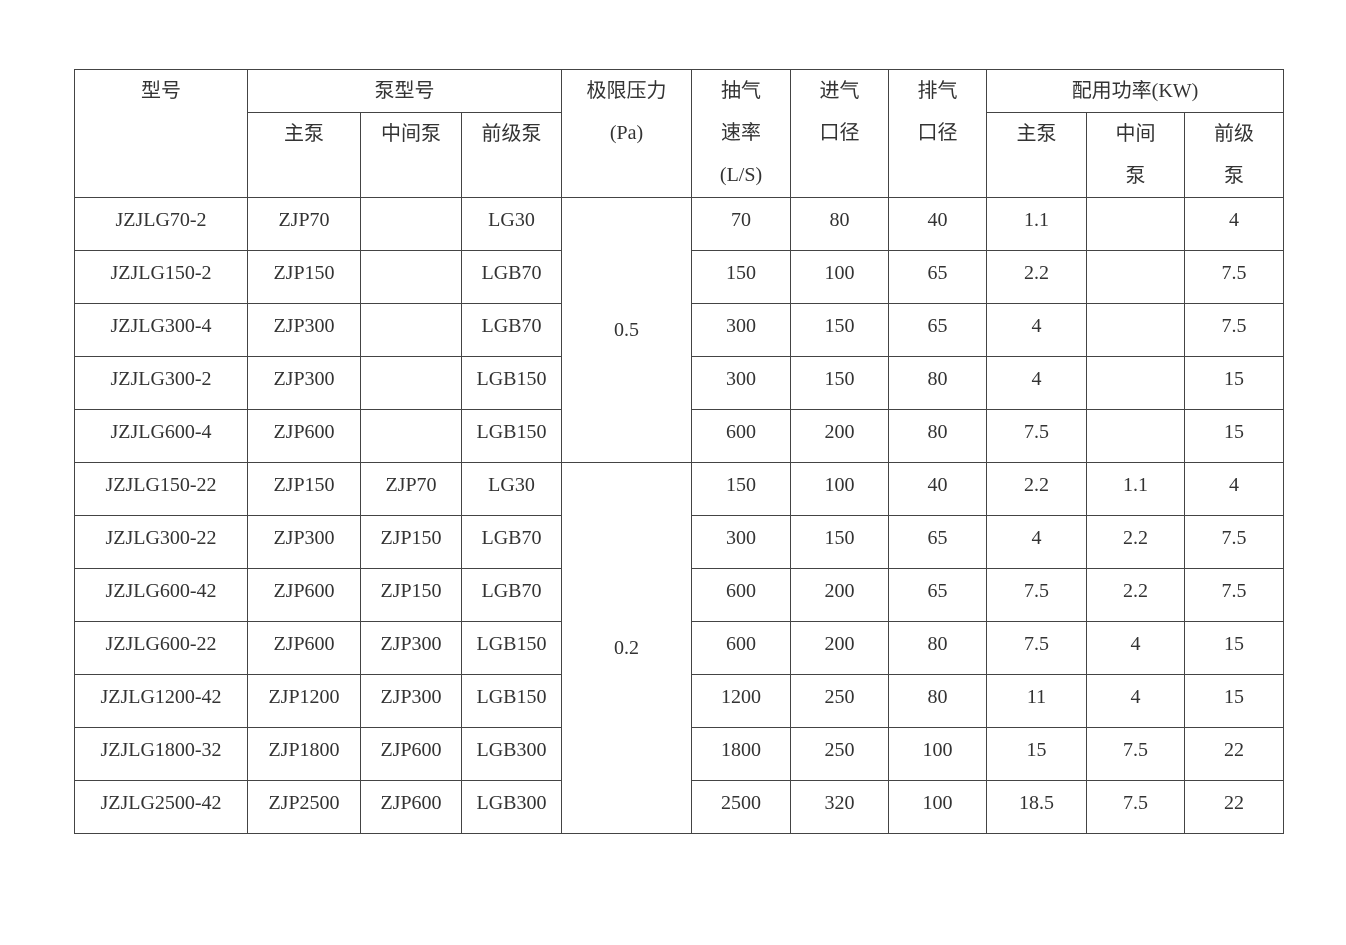  I want to click on header-pump-model: 泵型号, so click(404, 91).